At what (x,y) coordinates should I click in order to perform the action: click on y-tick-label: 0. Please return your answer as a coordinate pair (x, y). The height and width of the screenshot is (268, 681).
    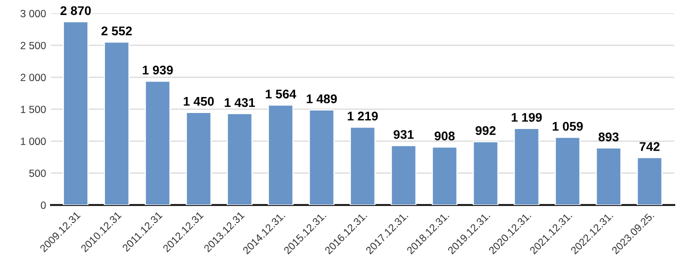
    Looking at the image, I should click on (43, 205).